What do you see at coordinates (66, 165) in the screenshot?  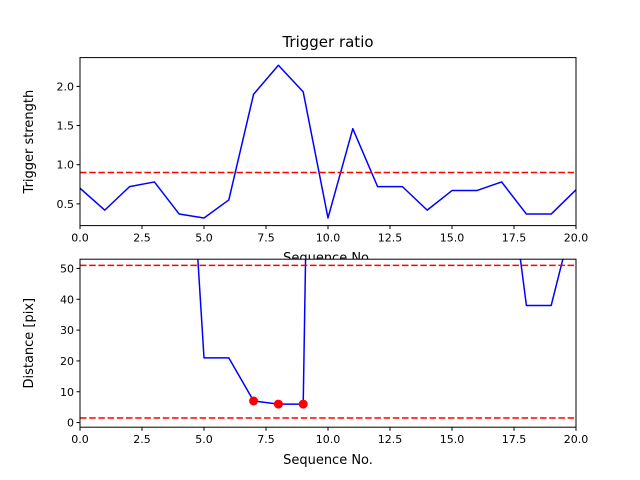 I see `y-tick-label: 1.0` at bounding box center [66, 165].